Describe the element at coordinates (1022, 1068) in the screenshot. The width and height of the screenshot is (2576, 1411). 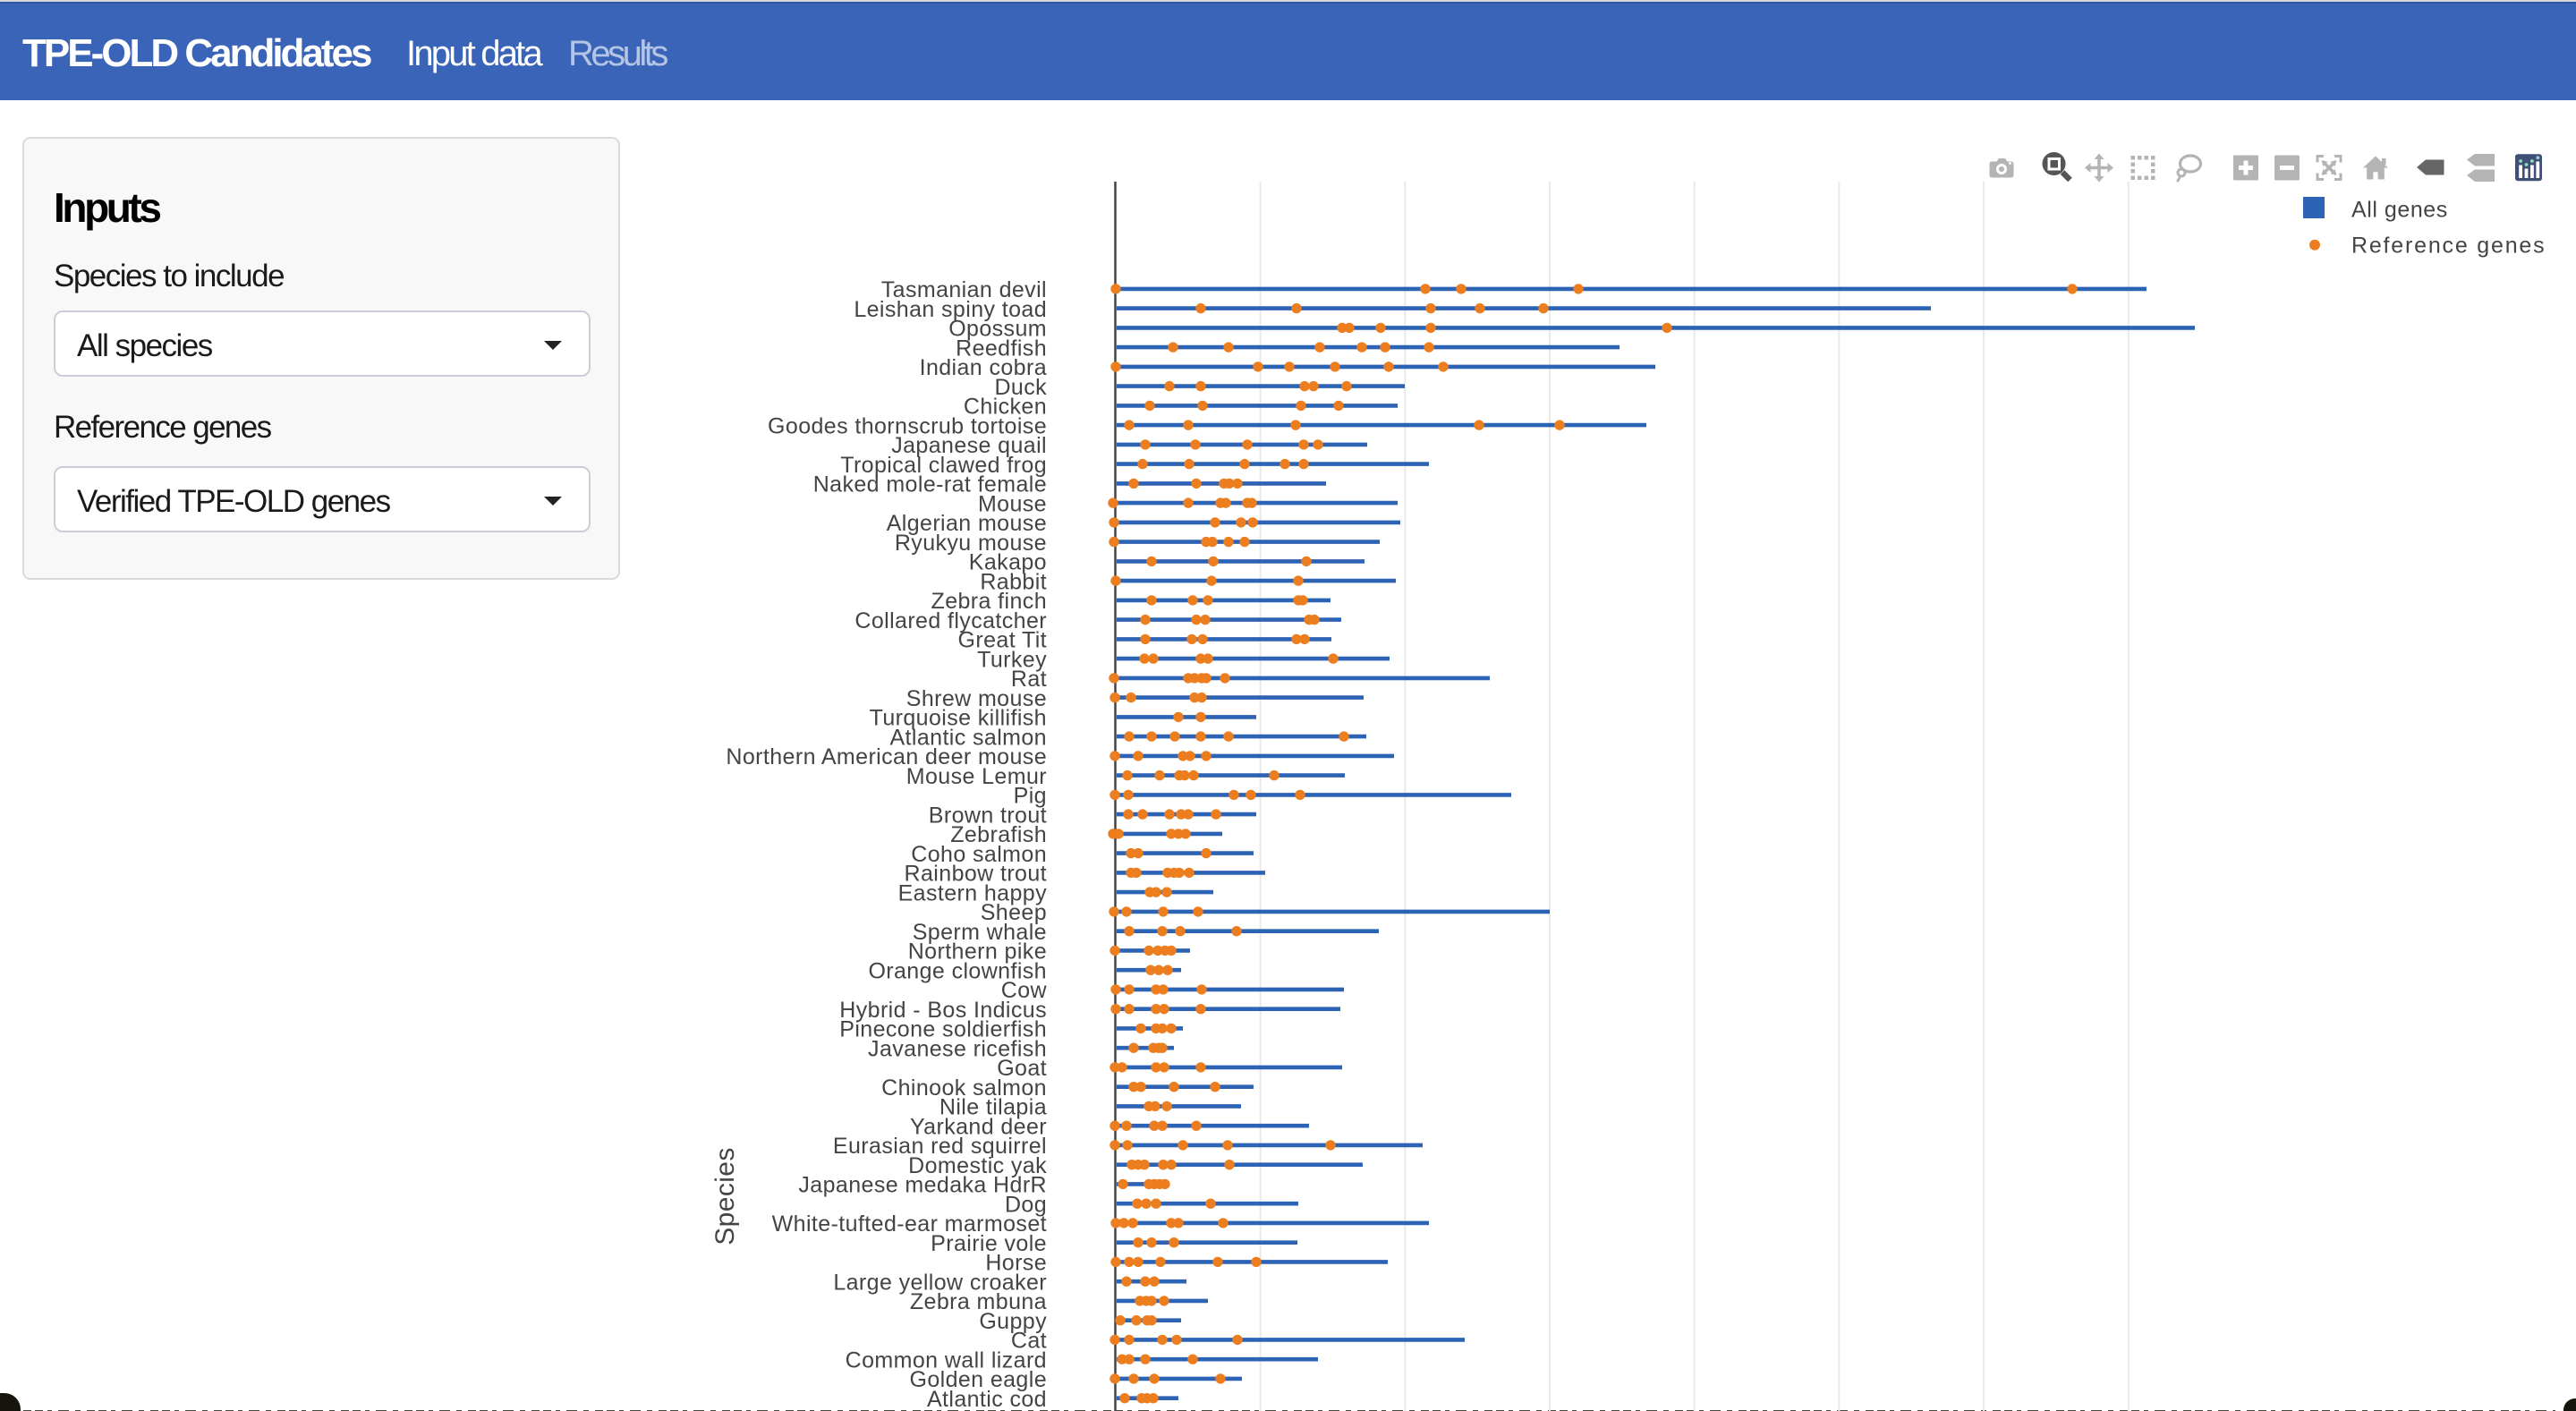
I see `svg-text: Goat` at that location.